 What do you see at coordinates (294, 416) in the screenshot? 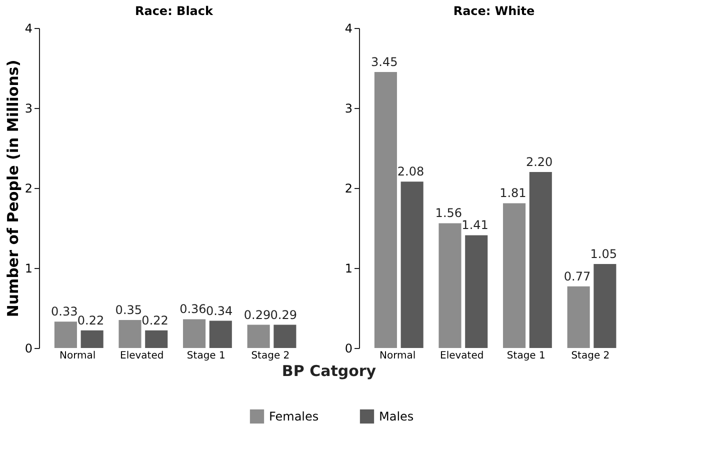
I see `legend-label: Females` at bounding box center [294, 416].